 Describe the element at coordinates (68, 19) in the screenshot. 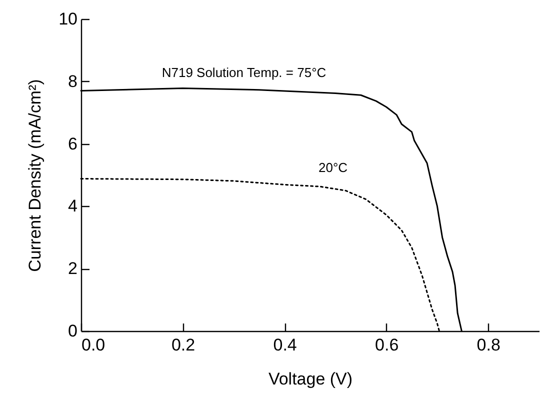

I see `y-tick-label: 10` at that location.